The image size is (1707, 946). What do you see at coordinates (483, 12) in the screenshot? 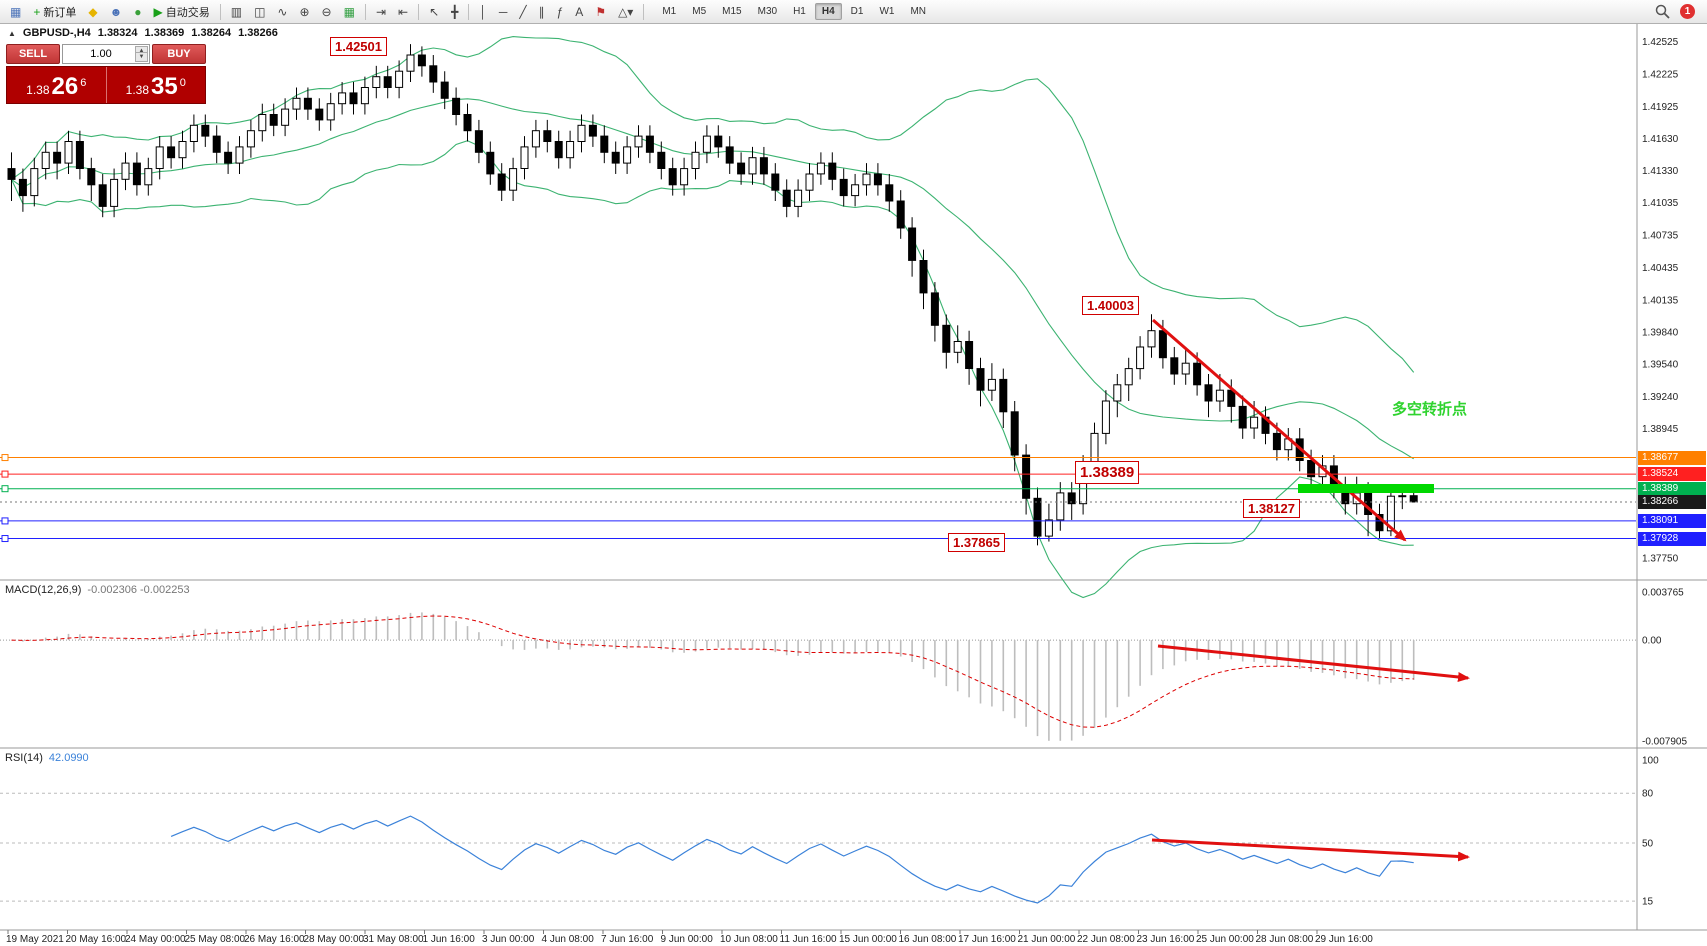
I see `vertical-line-icon: │` at bounding box center [483, 12].